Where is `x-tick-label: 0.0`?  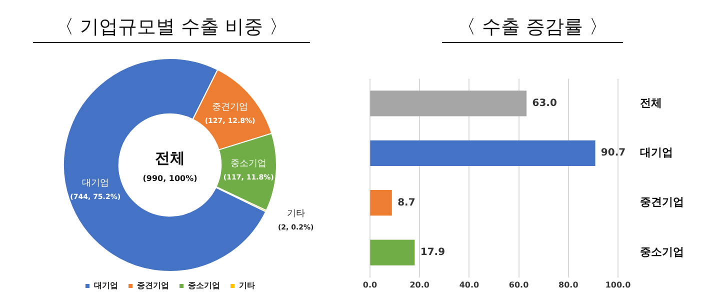
x-tick-label: 0.0 is located at coordinates (370, 285).